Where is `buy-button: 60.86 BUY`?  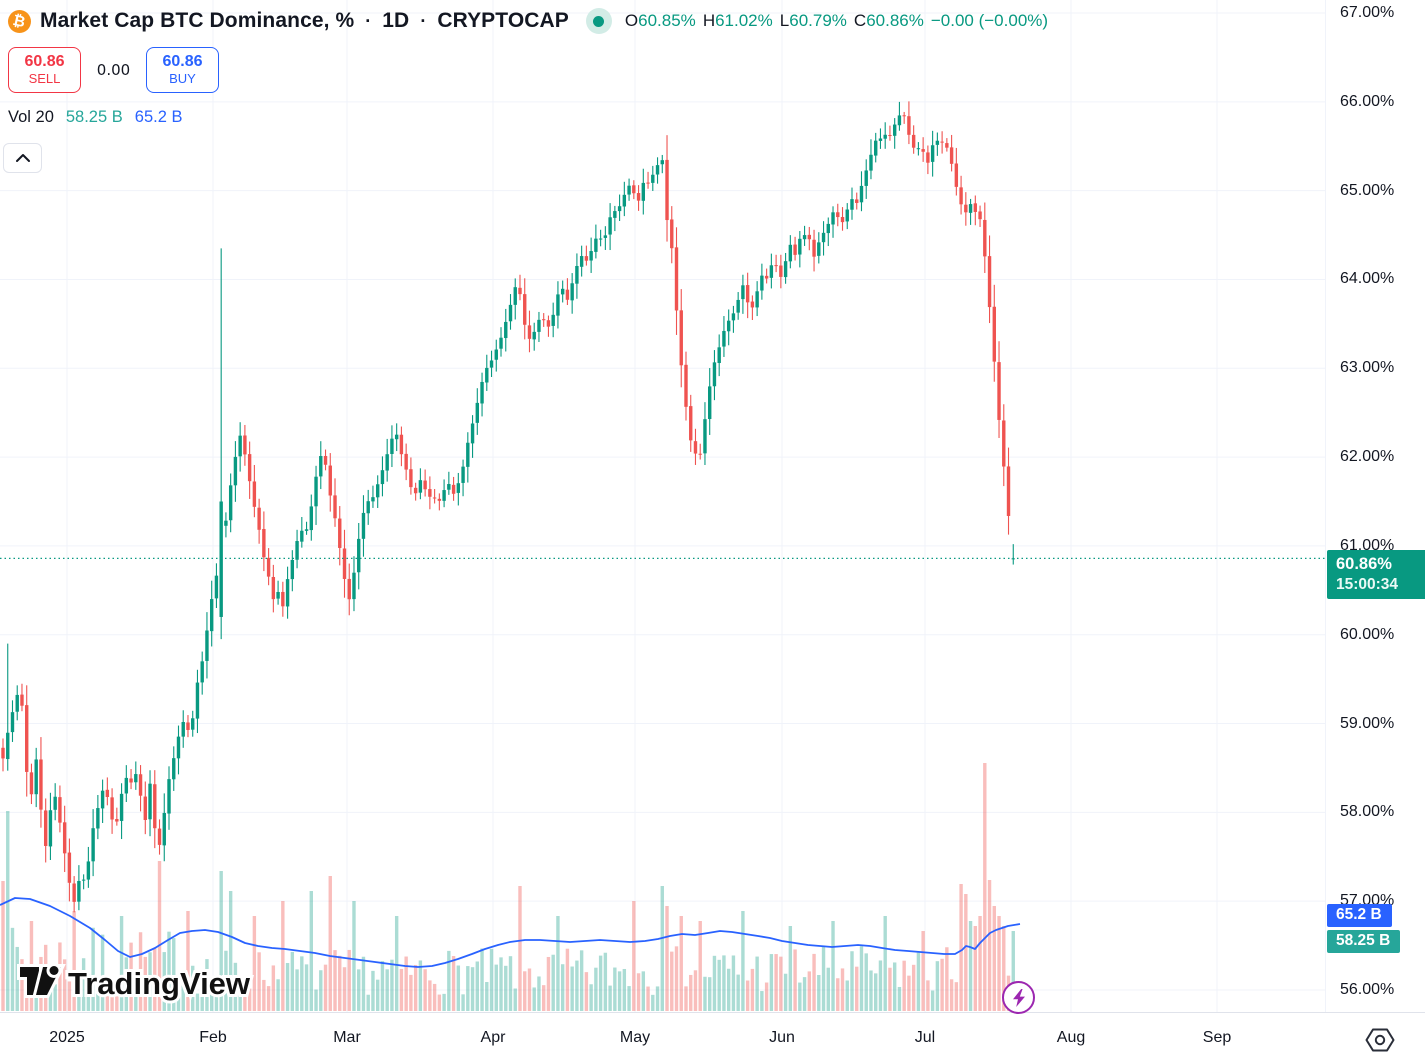 buy-button: 60.86 BUY is located at coordinates (182, 70).